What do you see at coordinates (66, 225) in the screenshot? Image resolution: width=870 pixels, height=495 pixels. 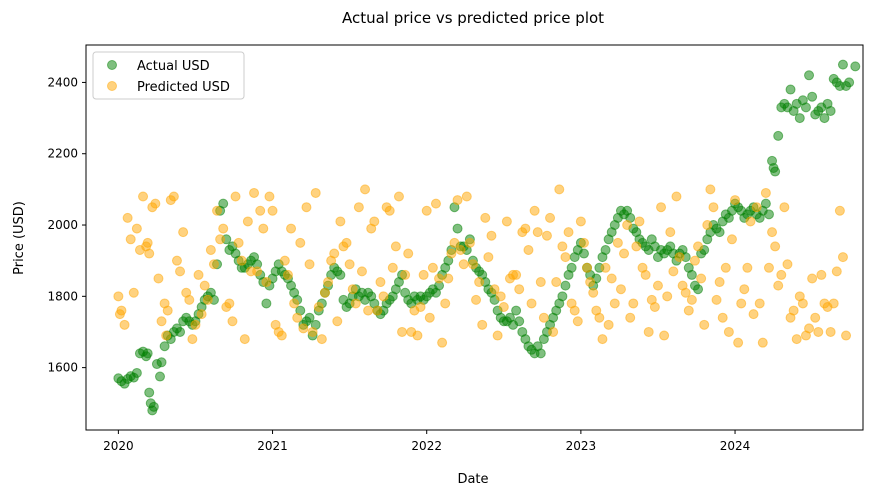 I see `y-axis: 1600 1800 2000 2200 2400` at bounding box center [66, 225].